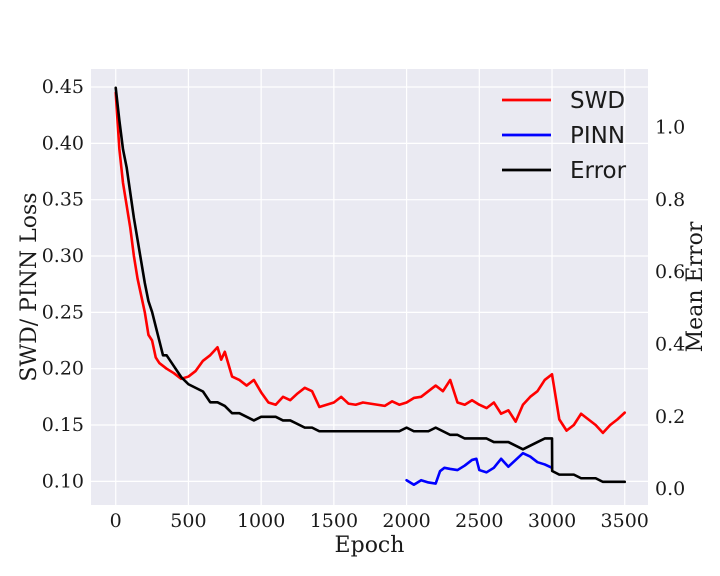  What do you see at coordinates (695, 286) in the screenshot?
I see `right-y-axis-title: Mean Error` at bounding box center [695, 286].